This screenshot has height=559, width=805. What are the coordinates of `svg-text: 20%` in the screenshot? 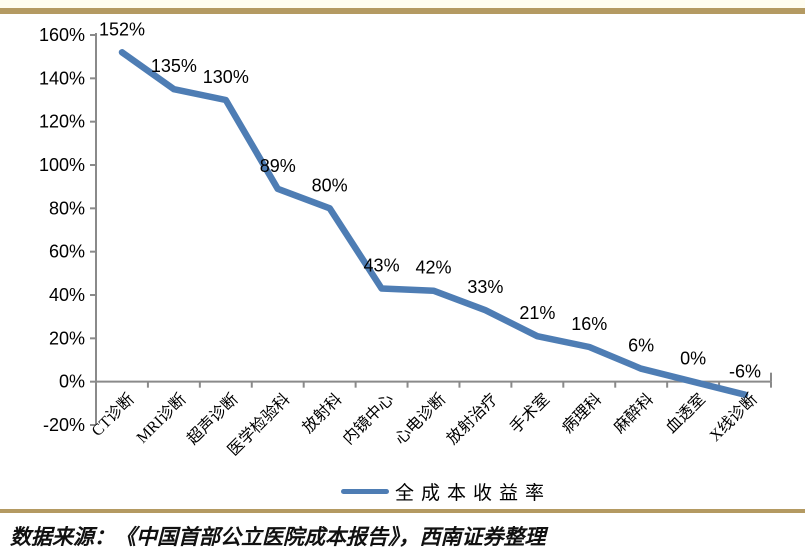 It's located at (67, 338).